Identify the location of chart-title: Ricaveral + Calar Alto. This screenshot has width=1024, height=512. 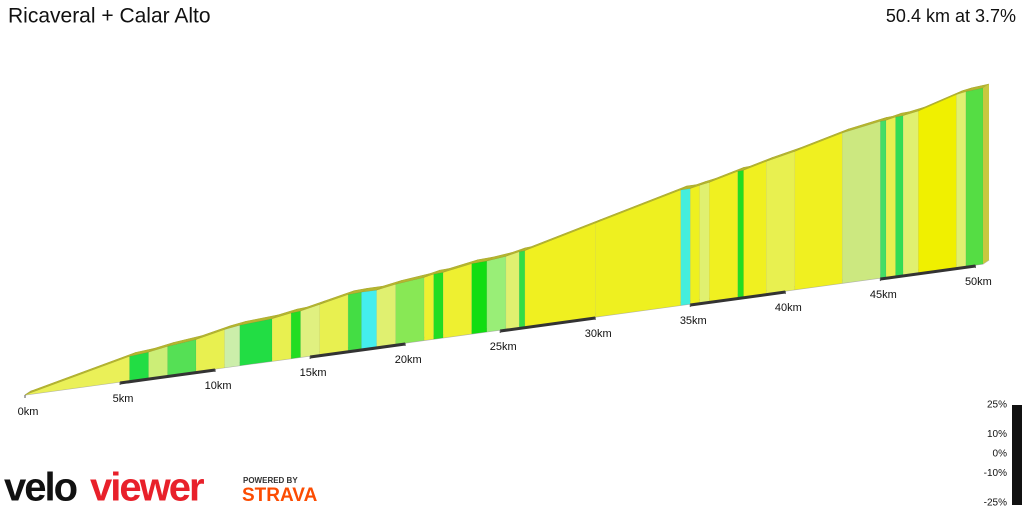
(109, 16).